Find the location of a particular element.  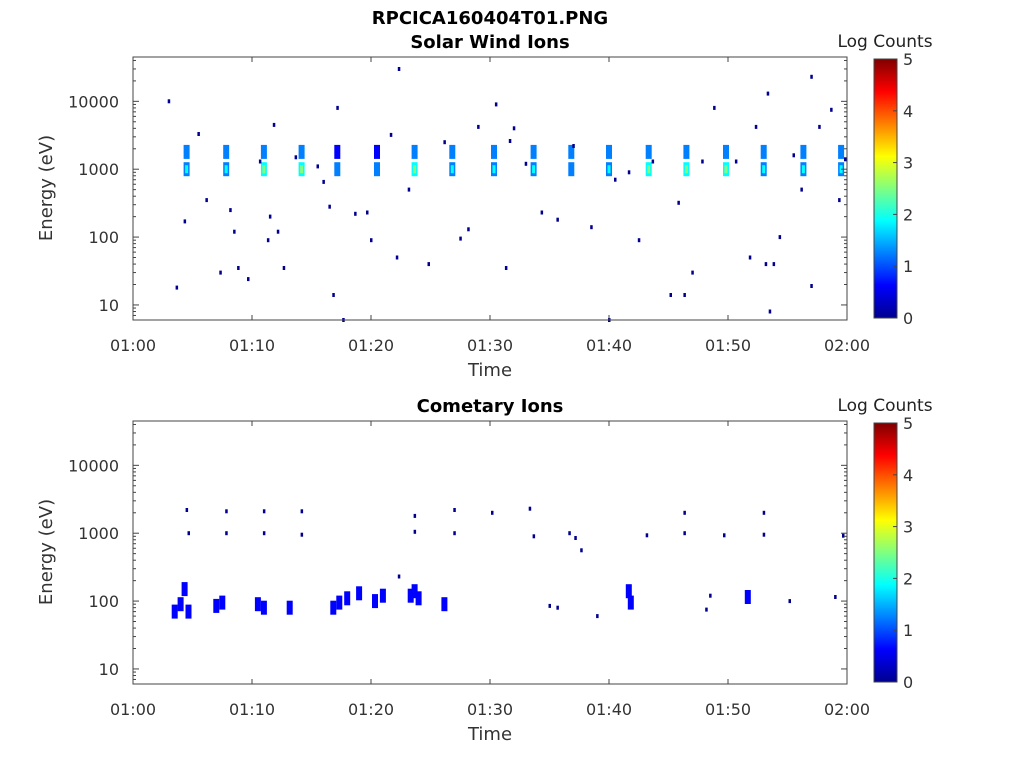

y-tick-label: 100 is located at coordinates (103, 601).